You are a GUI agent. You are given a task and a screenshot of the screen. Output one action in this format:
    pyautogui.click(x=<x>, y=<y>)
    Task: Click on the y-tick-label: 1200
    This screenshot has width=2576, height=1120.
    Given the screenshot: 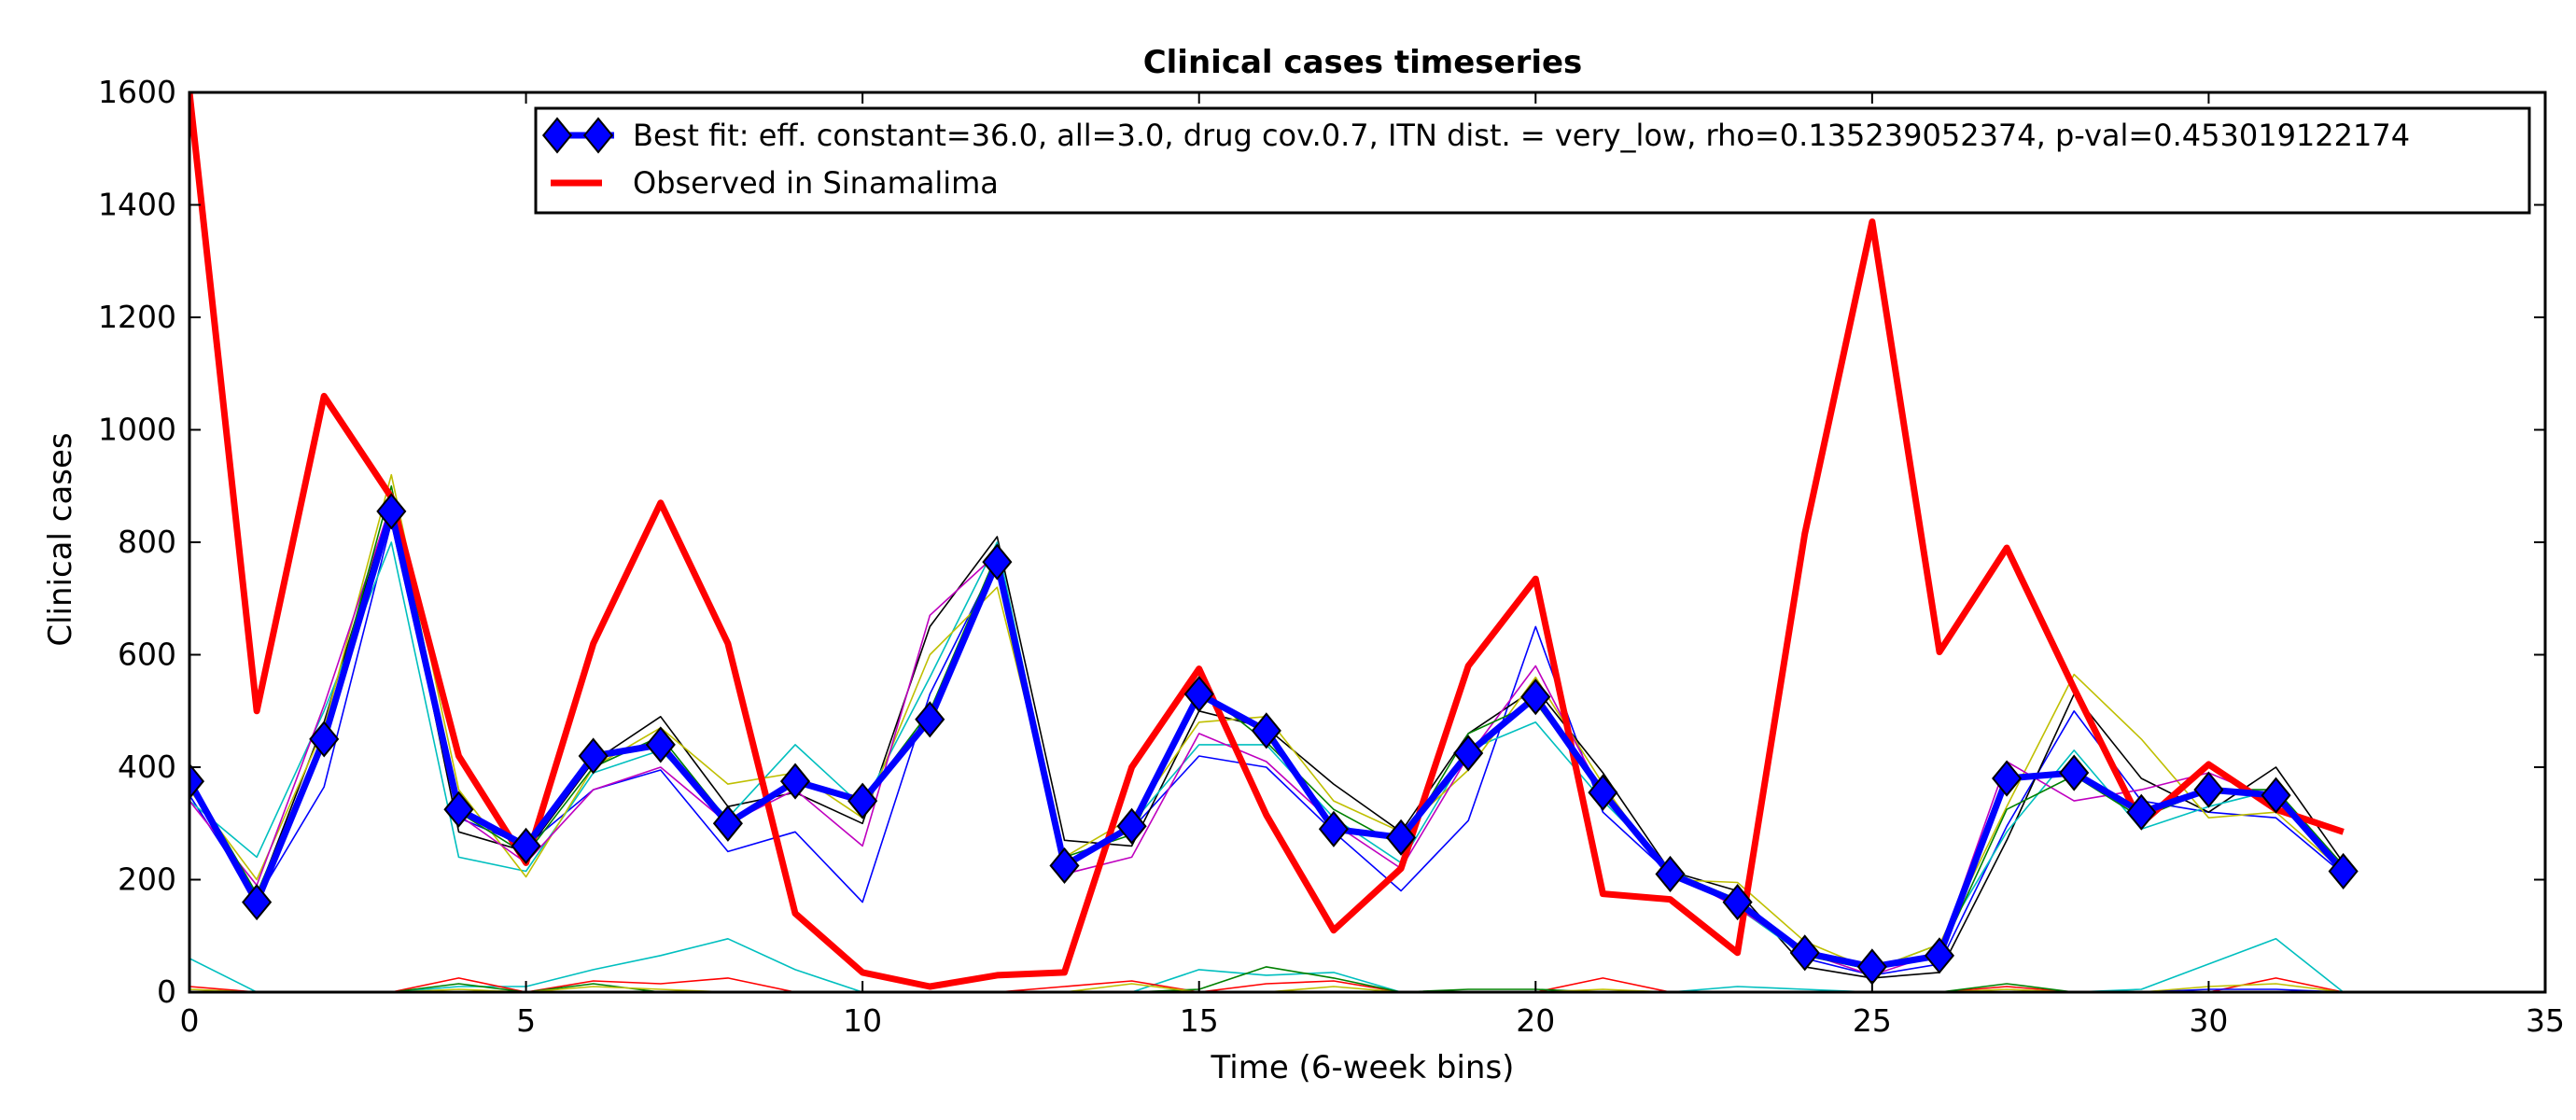 What is the action you would take?
    pyautogui.click(x=137, y=317)
    